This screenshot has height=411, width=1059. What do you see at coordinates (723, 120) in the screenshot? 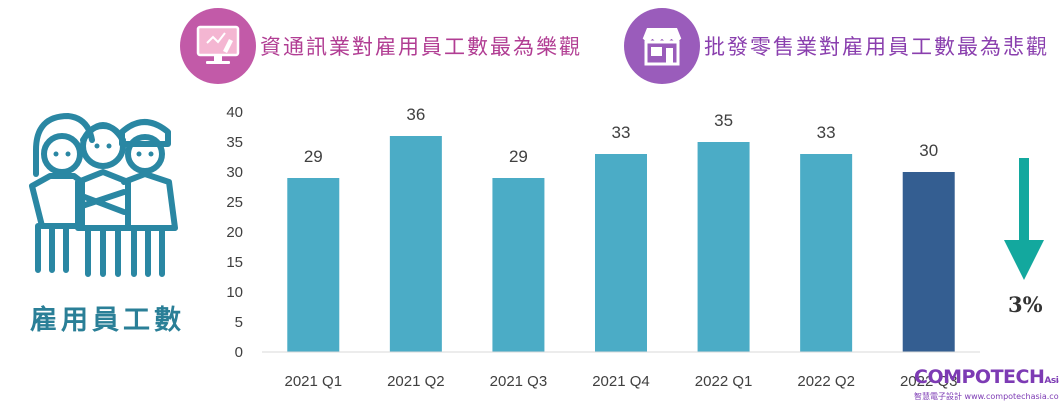
I see `data-label: 35` at bounding box center [723, 120].